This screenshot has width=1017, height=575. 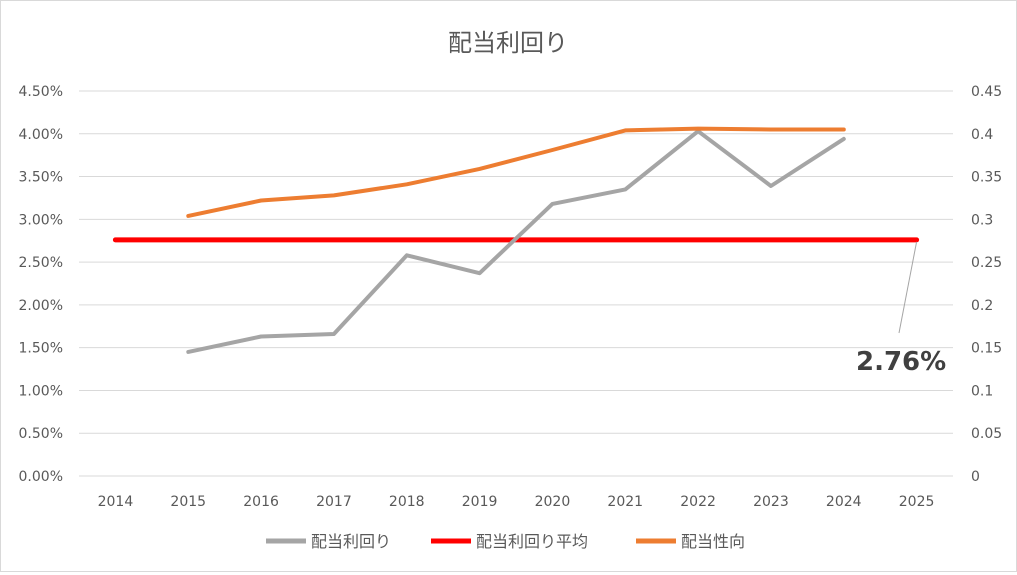 What do you see at coordinates (41, 434) in the screenshot?
I see `y-left-tick-label: 0.50%` at bounding box center [41, 434].